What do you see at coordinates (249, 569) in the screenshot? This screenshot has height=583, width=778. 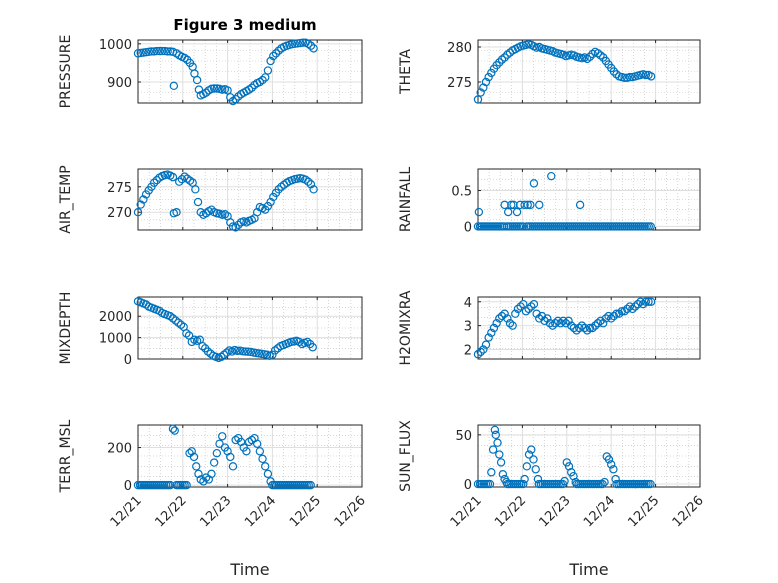 I see `x-axis-label: Time` at bounding box center [249, 569].